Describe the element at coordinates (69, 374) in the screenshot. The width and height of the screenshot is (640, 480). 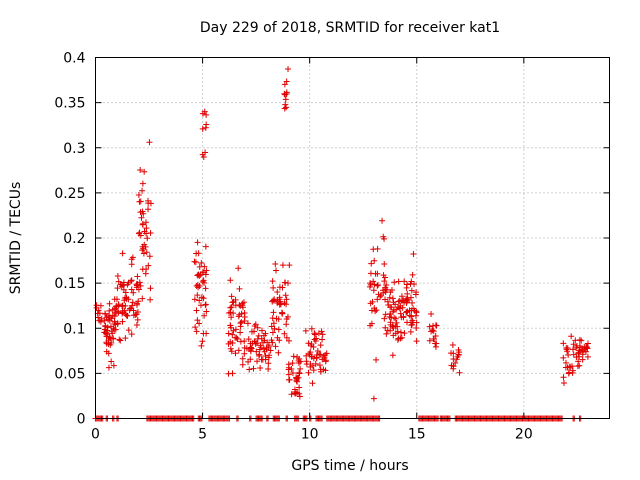
I see `y-tick-label: 0.05` at that location.